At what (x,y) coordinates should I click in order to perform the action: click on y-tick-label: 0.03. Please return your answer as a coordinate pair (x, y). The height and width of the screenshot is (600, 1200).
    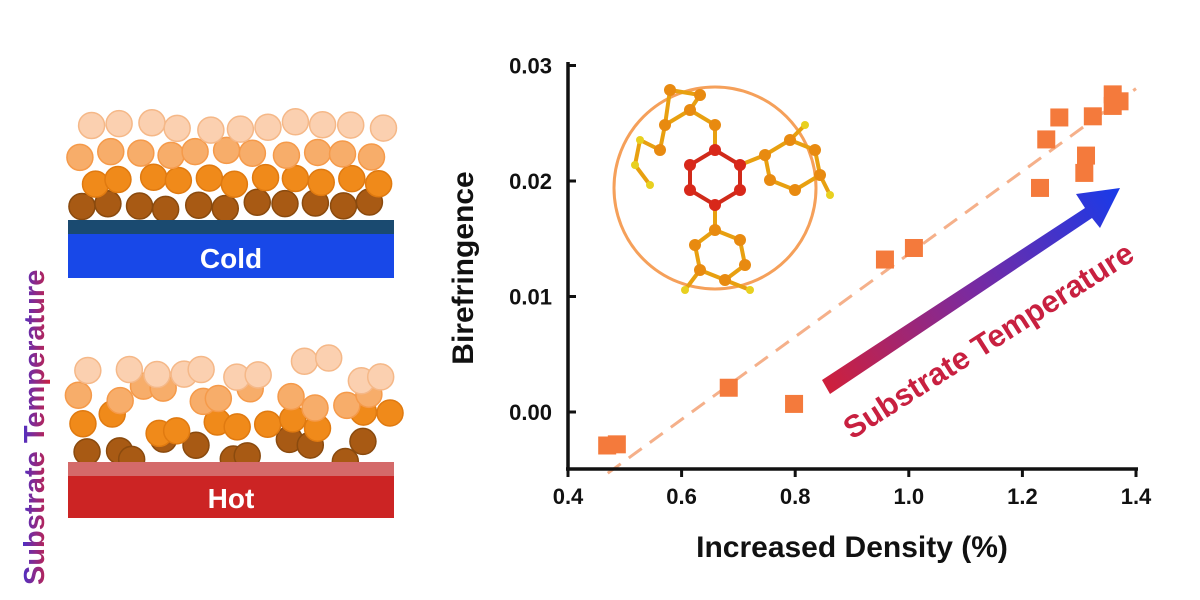
    Looking at the image, I should click on (530, 66).